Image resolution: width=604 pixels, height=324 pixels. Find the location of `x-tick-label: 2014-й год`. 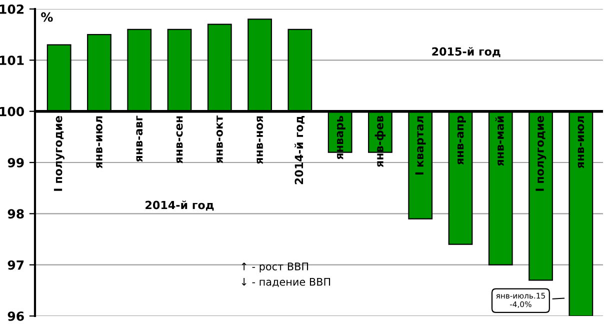

x-tick-label: 2014-й год is located at coordinates (299, 150).